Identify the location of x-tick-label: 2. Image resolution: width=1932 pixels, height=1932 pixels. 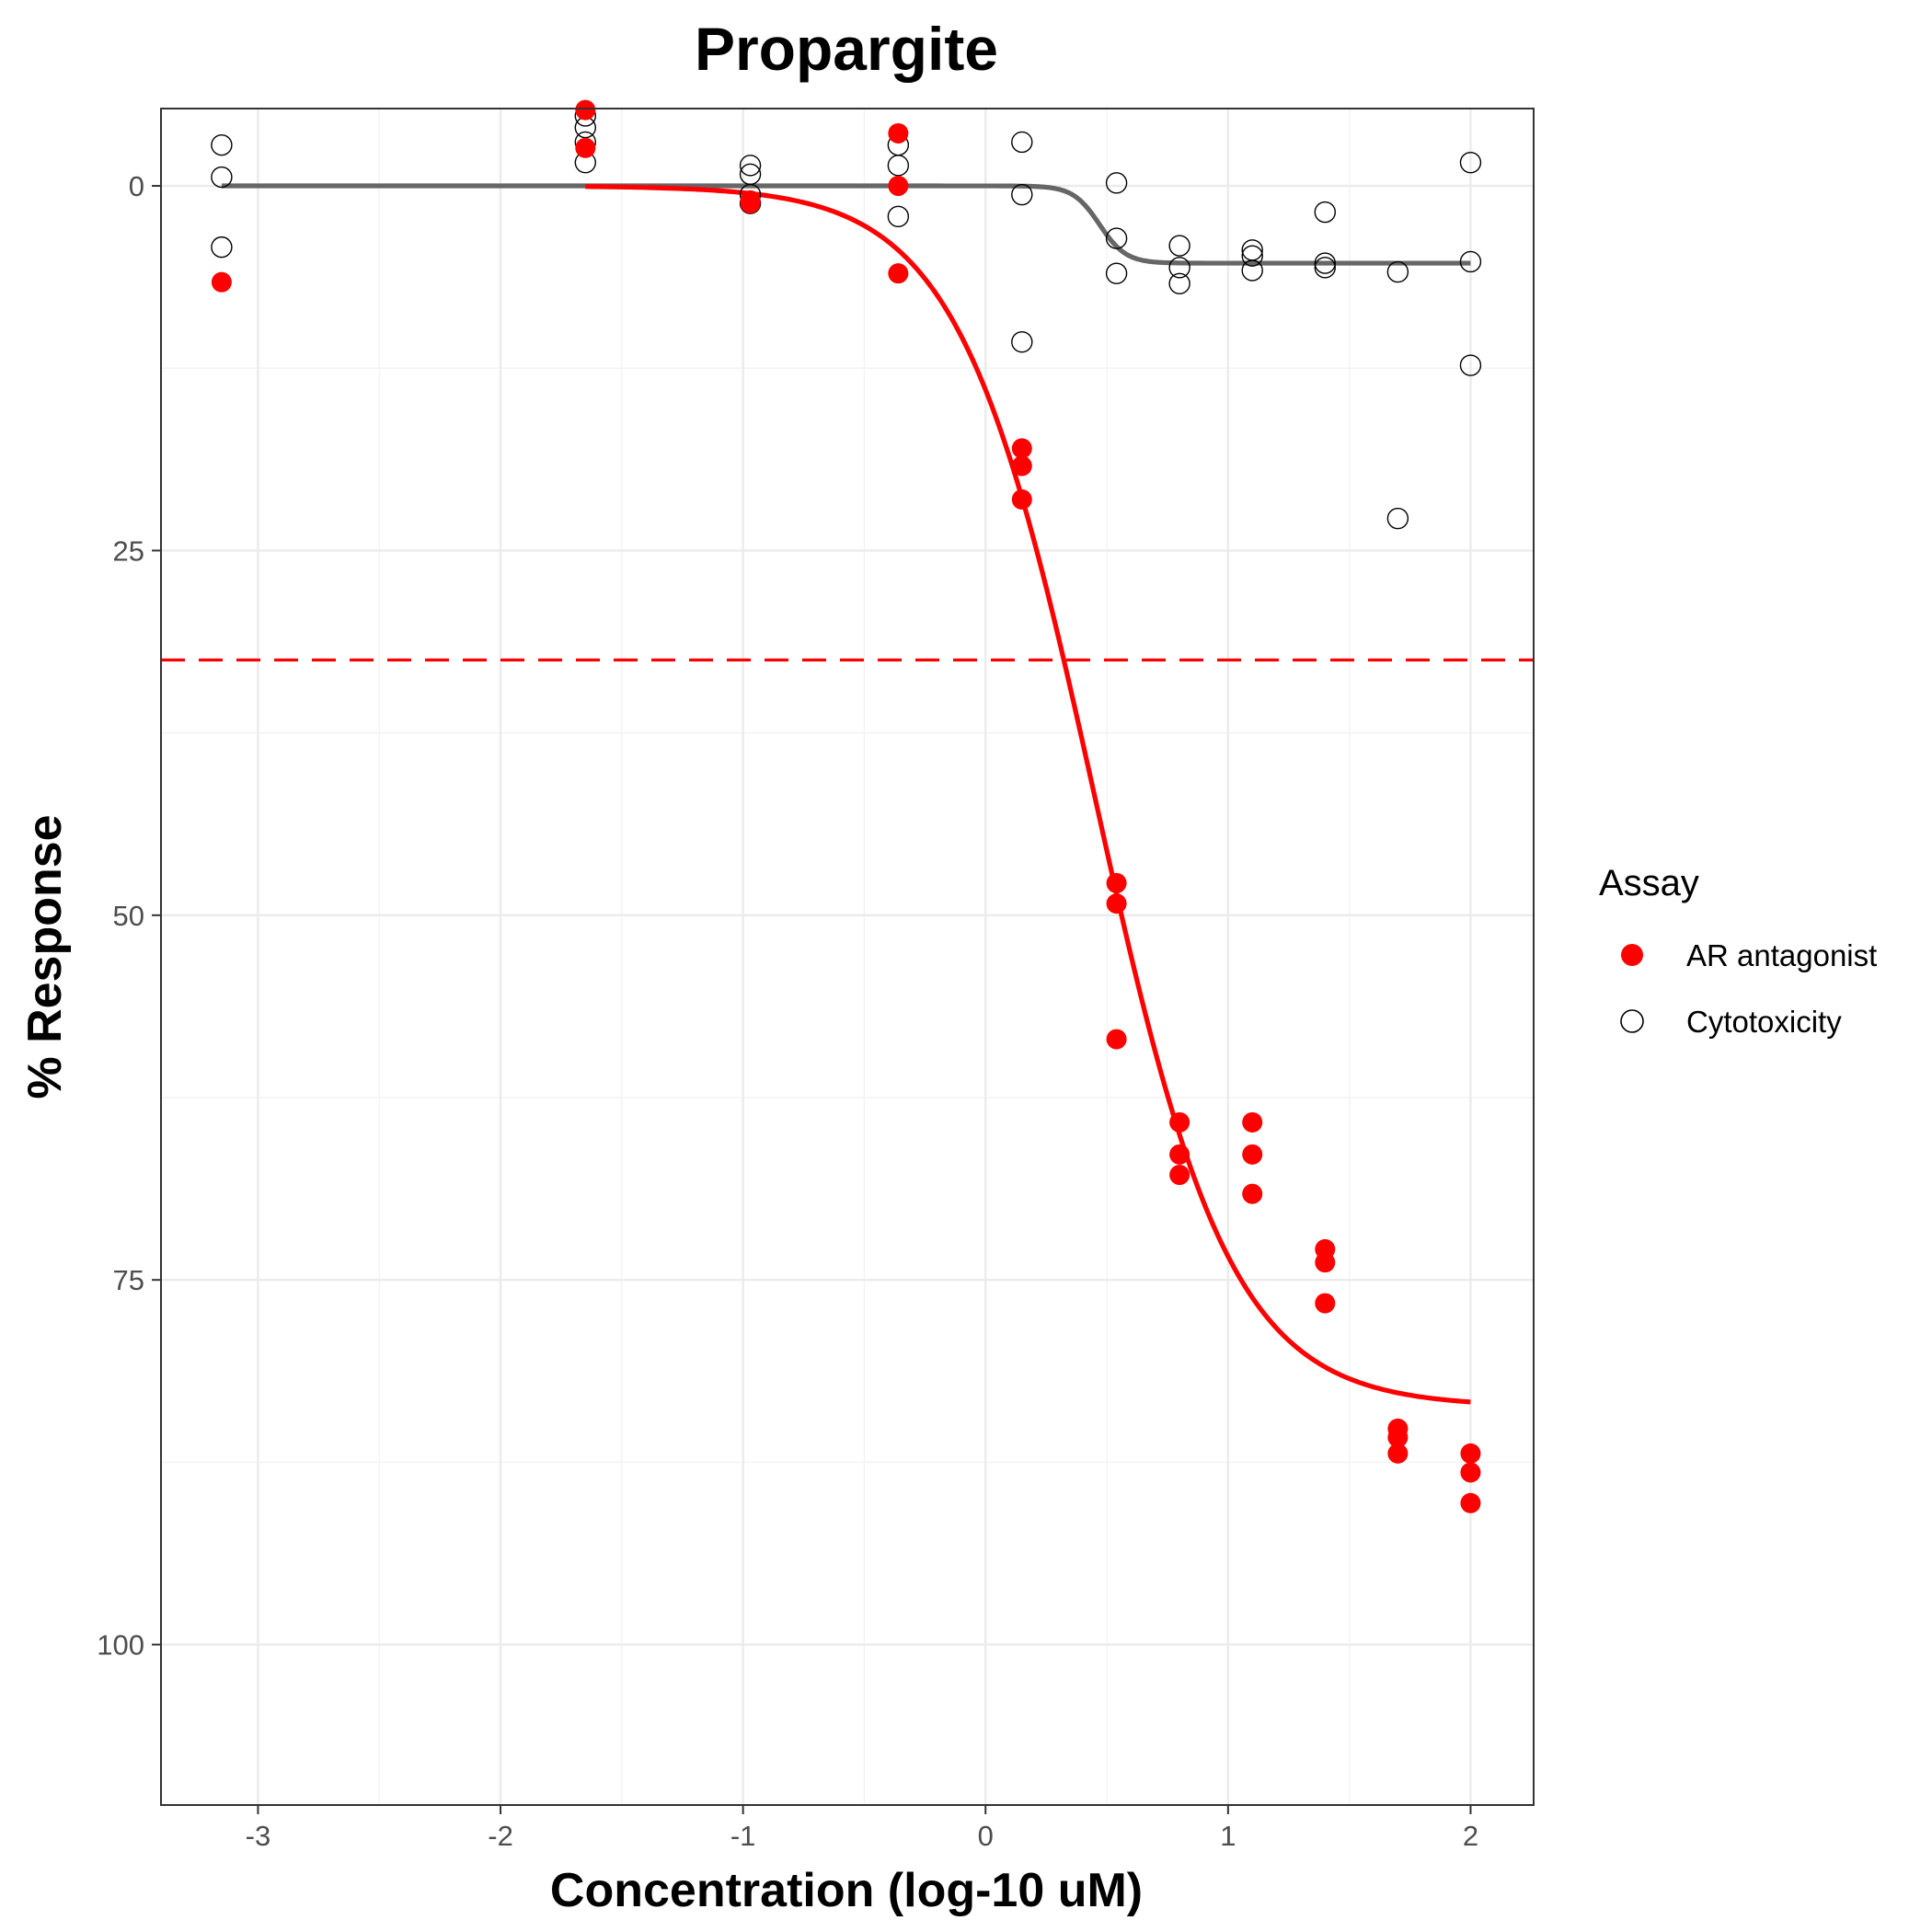
(1470, 1836).